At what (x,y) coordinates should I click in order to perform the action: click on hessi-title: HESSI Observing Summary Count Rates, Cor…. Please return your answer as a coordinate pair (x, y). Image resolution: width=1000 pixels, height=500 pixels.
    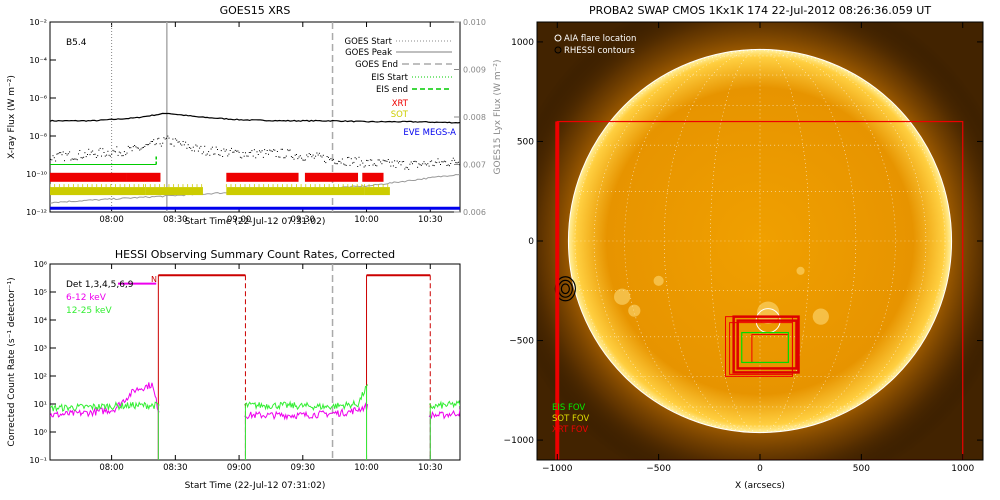
    Looking at the image, I should click on (255, 254).